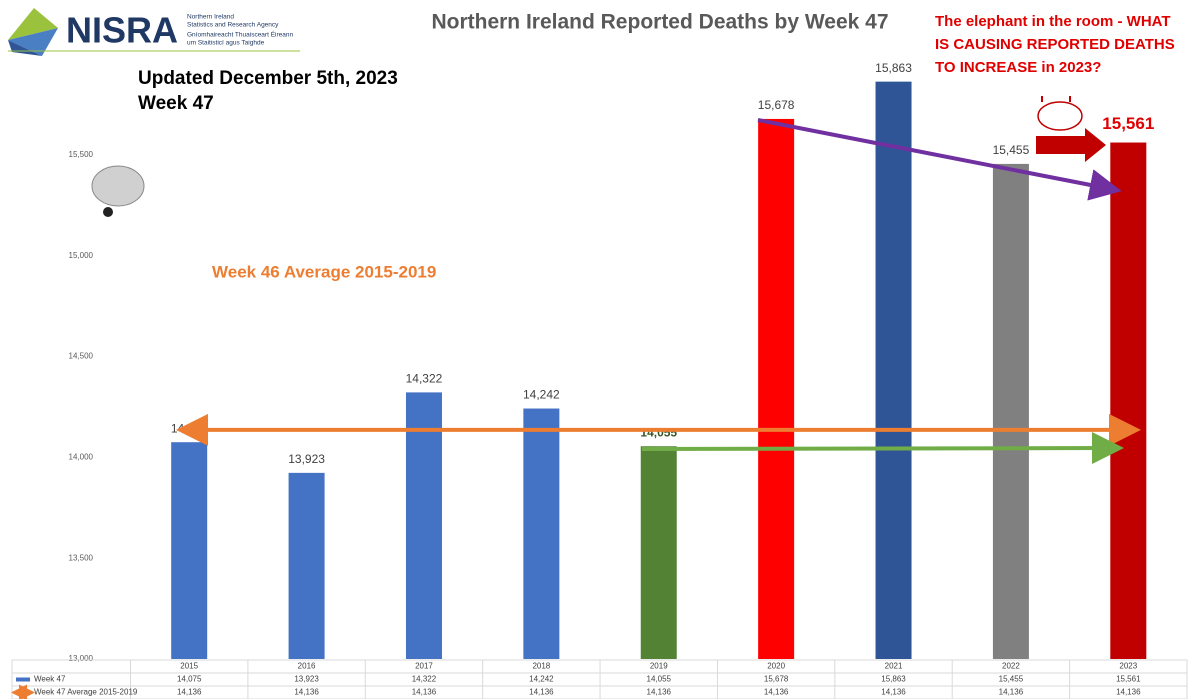 Image resolution: width=1200 pixels, height=699 pixels. What do you see at coordinates (307, 666) in the screenshot?
I see `x-tick-label: 2016` at bounding box center [307, 666].